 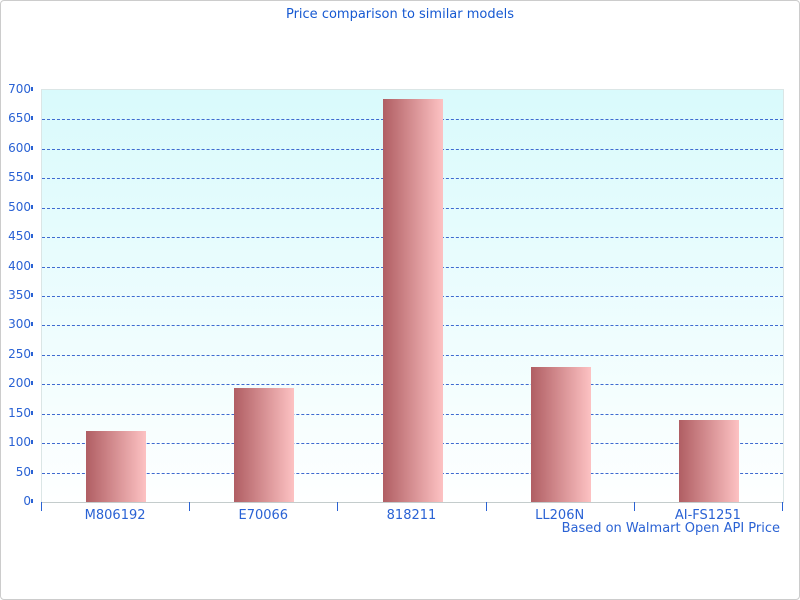 What do you see at coordinates (19, 442) in the screenshot?
I see `y-axis-label-100: 100` at bounding box center [19, 442].